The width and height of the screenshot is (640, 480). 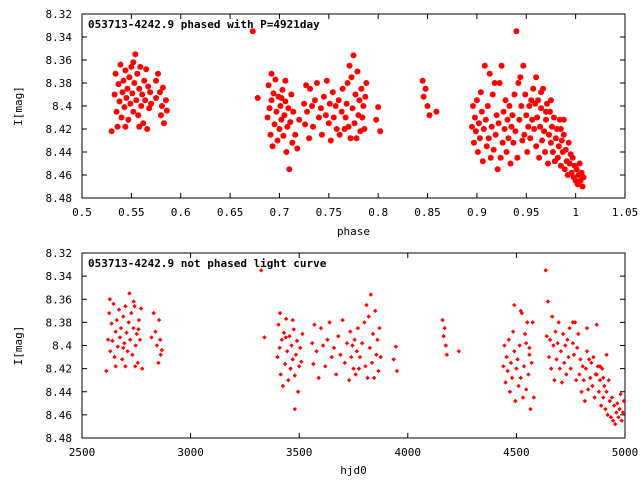 I want to click on x-tick-label: 1.05, so click(x=625, y=212).